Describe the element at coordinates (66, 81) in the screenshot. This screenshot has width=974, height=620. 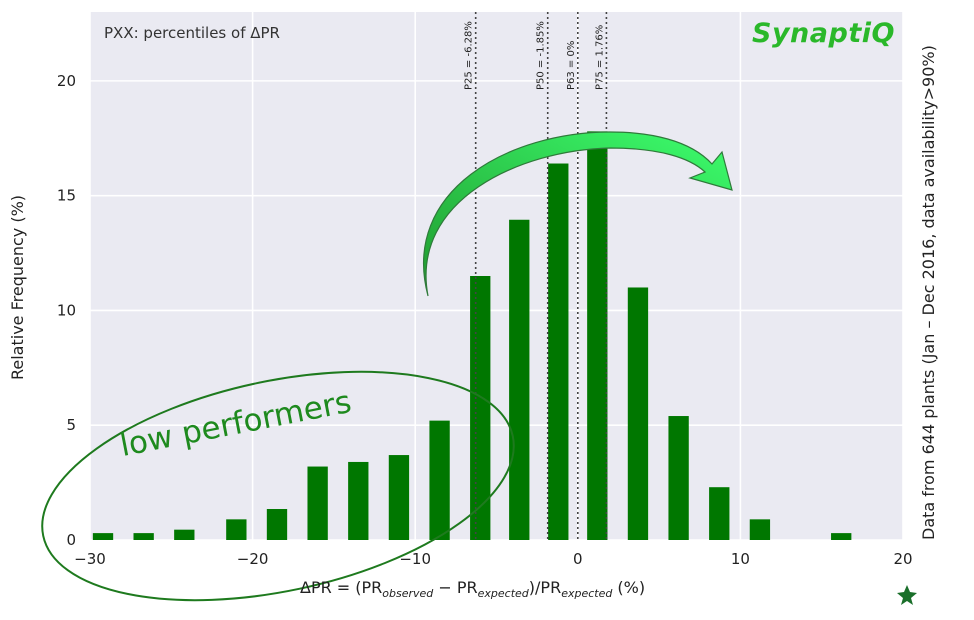
I see `y-tick-label-4: 20` at that location.